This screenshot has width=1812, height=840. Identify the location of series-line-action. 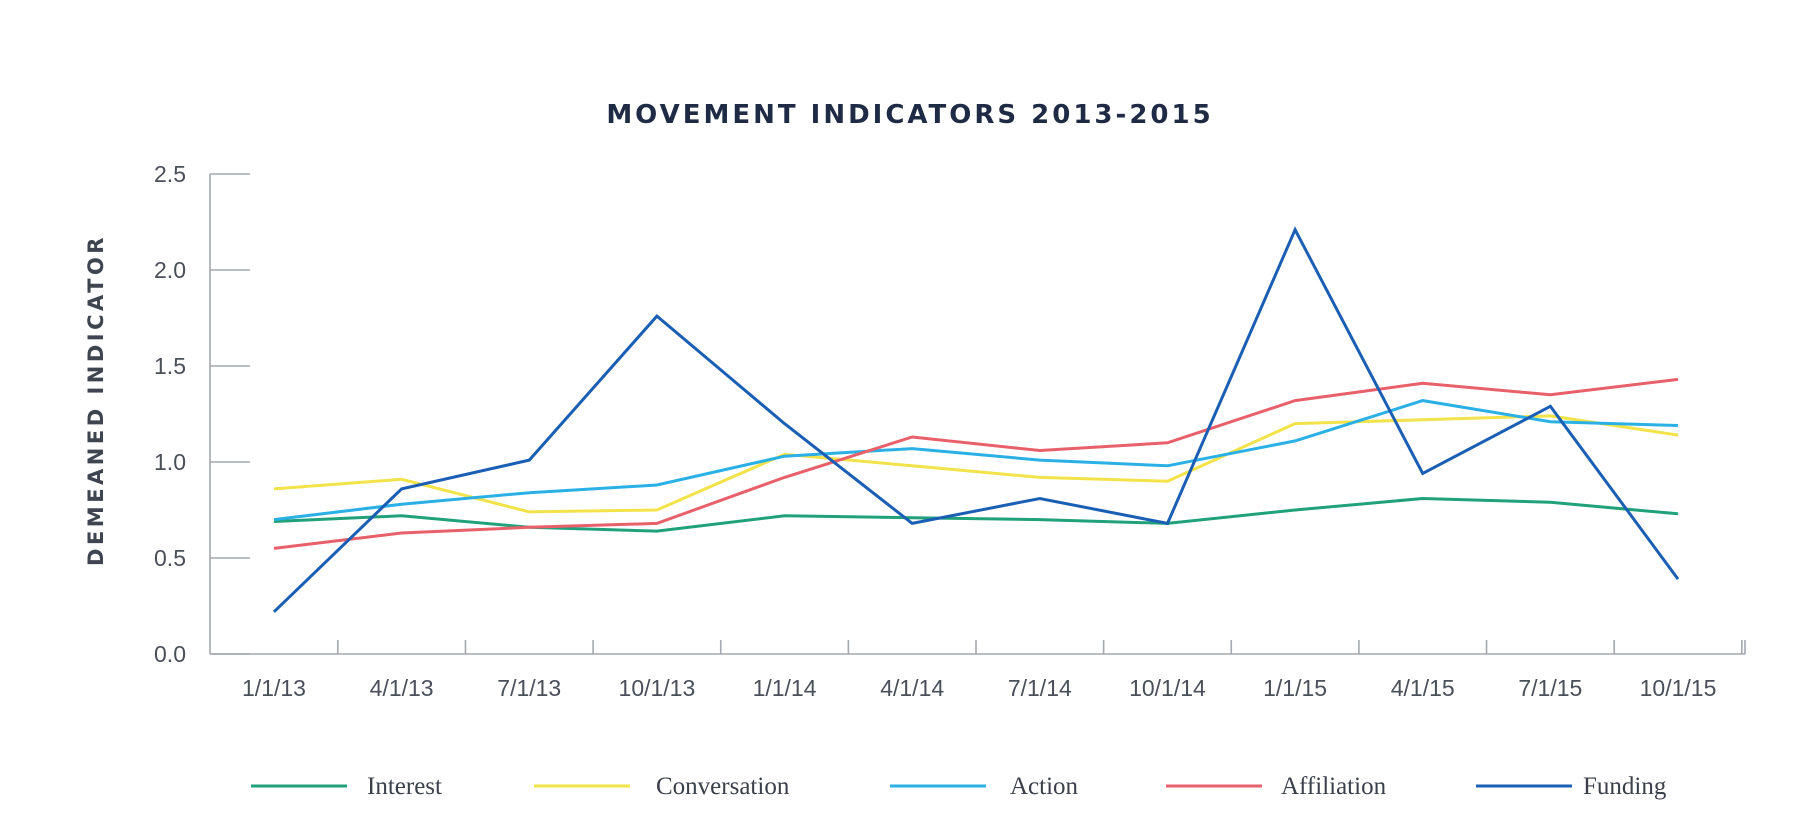
(976, 460).